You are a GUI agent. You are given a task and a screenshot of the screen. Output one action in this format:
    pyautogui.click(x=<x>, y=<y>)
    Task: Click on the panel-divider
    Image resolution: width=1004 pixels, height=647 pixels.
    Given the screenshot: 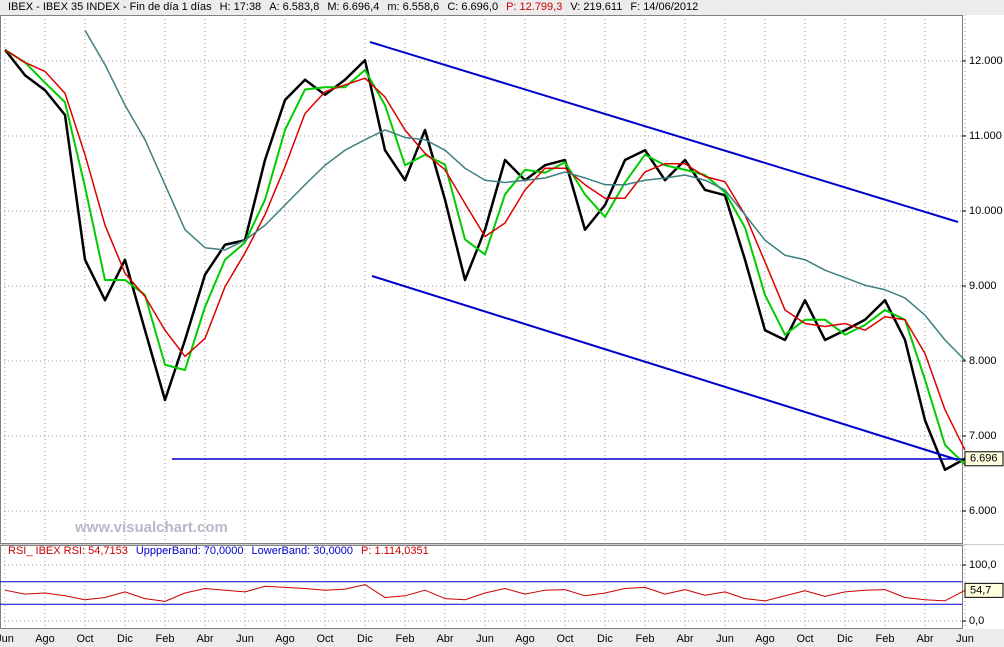 What is the action you would take?
    pyautogui.click(x=502, y=544)
    